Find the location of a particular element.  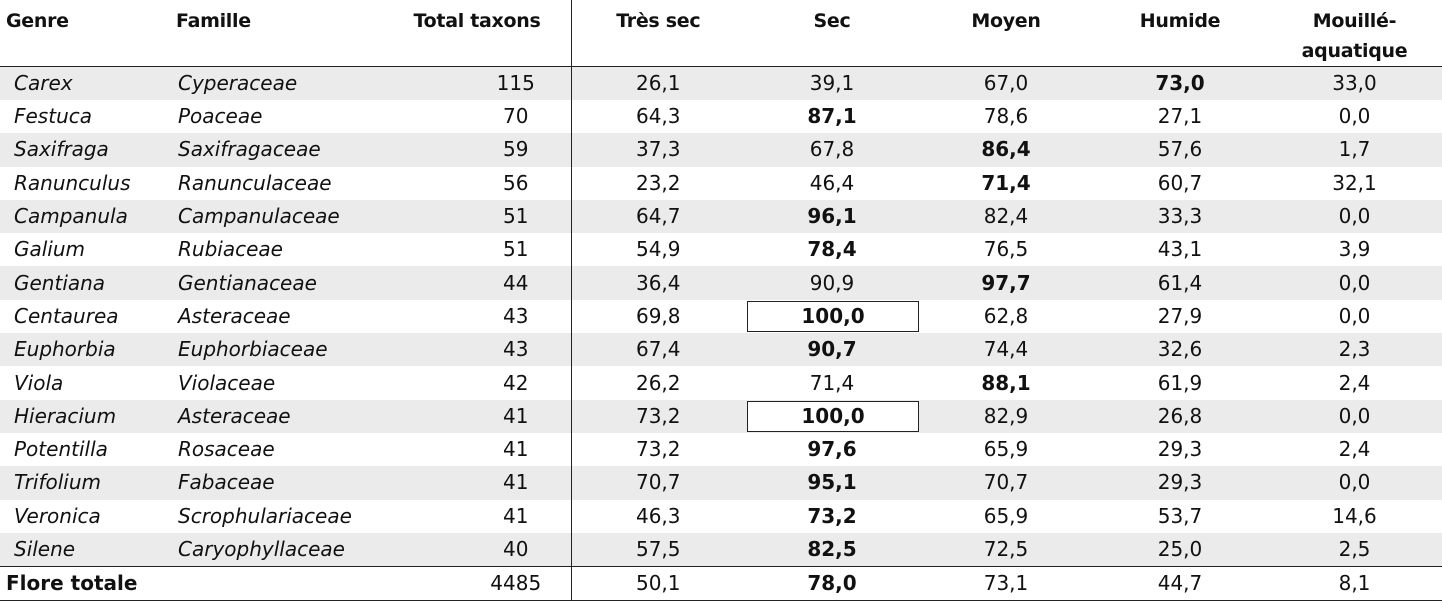

cell-genre: Gentiana is located at coordinates (85, 283).